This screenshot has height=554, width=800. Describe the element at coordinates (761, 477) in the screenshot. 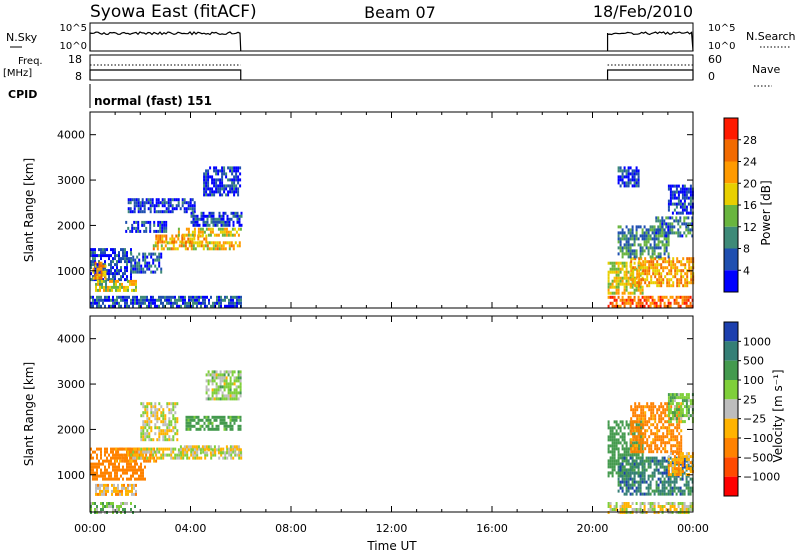

I see `colorbar-tick-label: −1000` at that location.